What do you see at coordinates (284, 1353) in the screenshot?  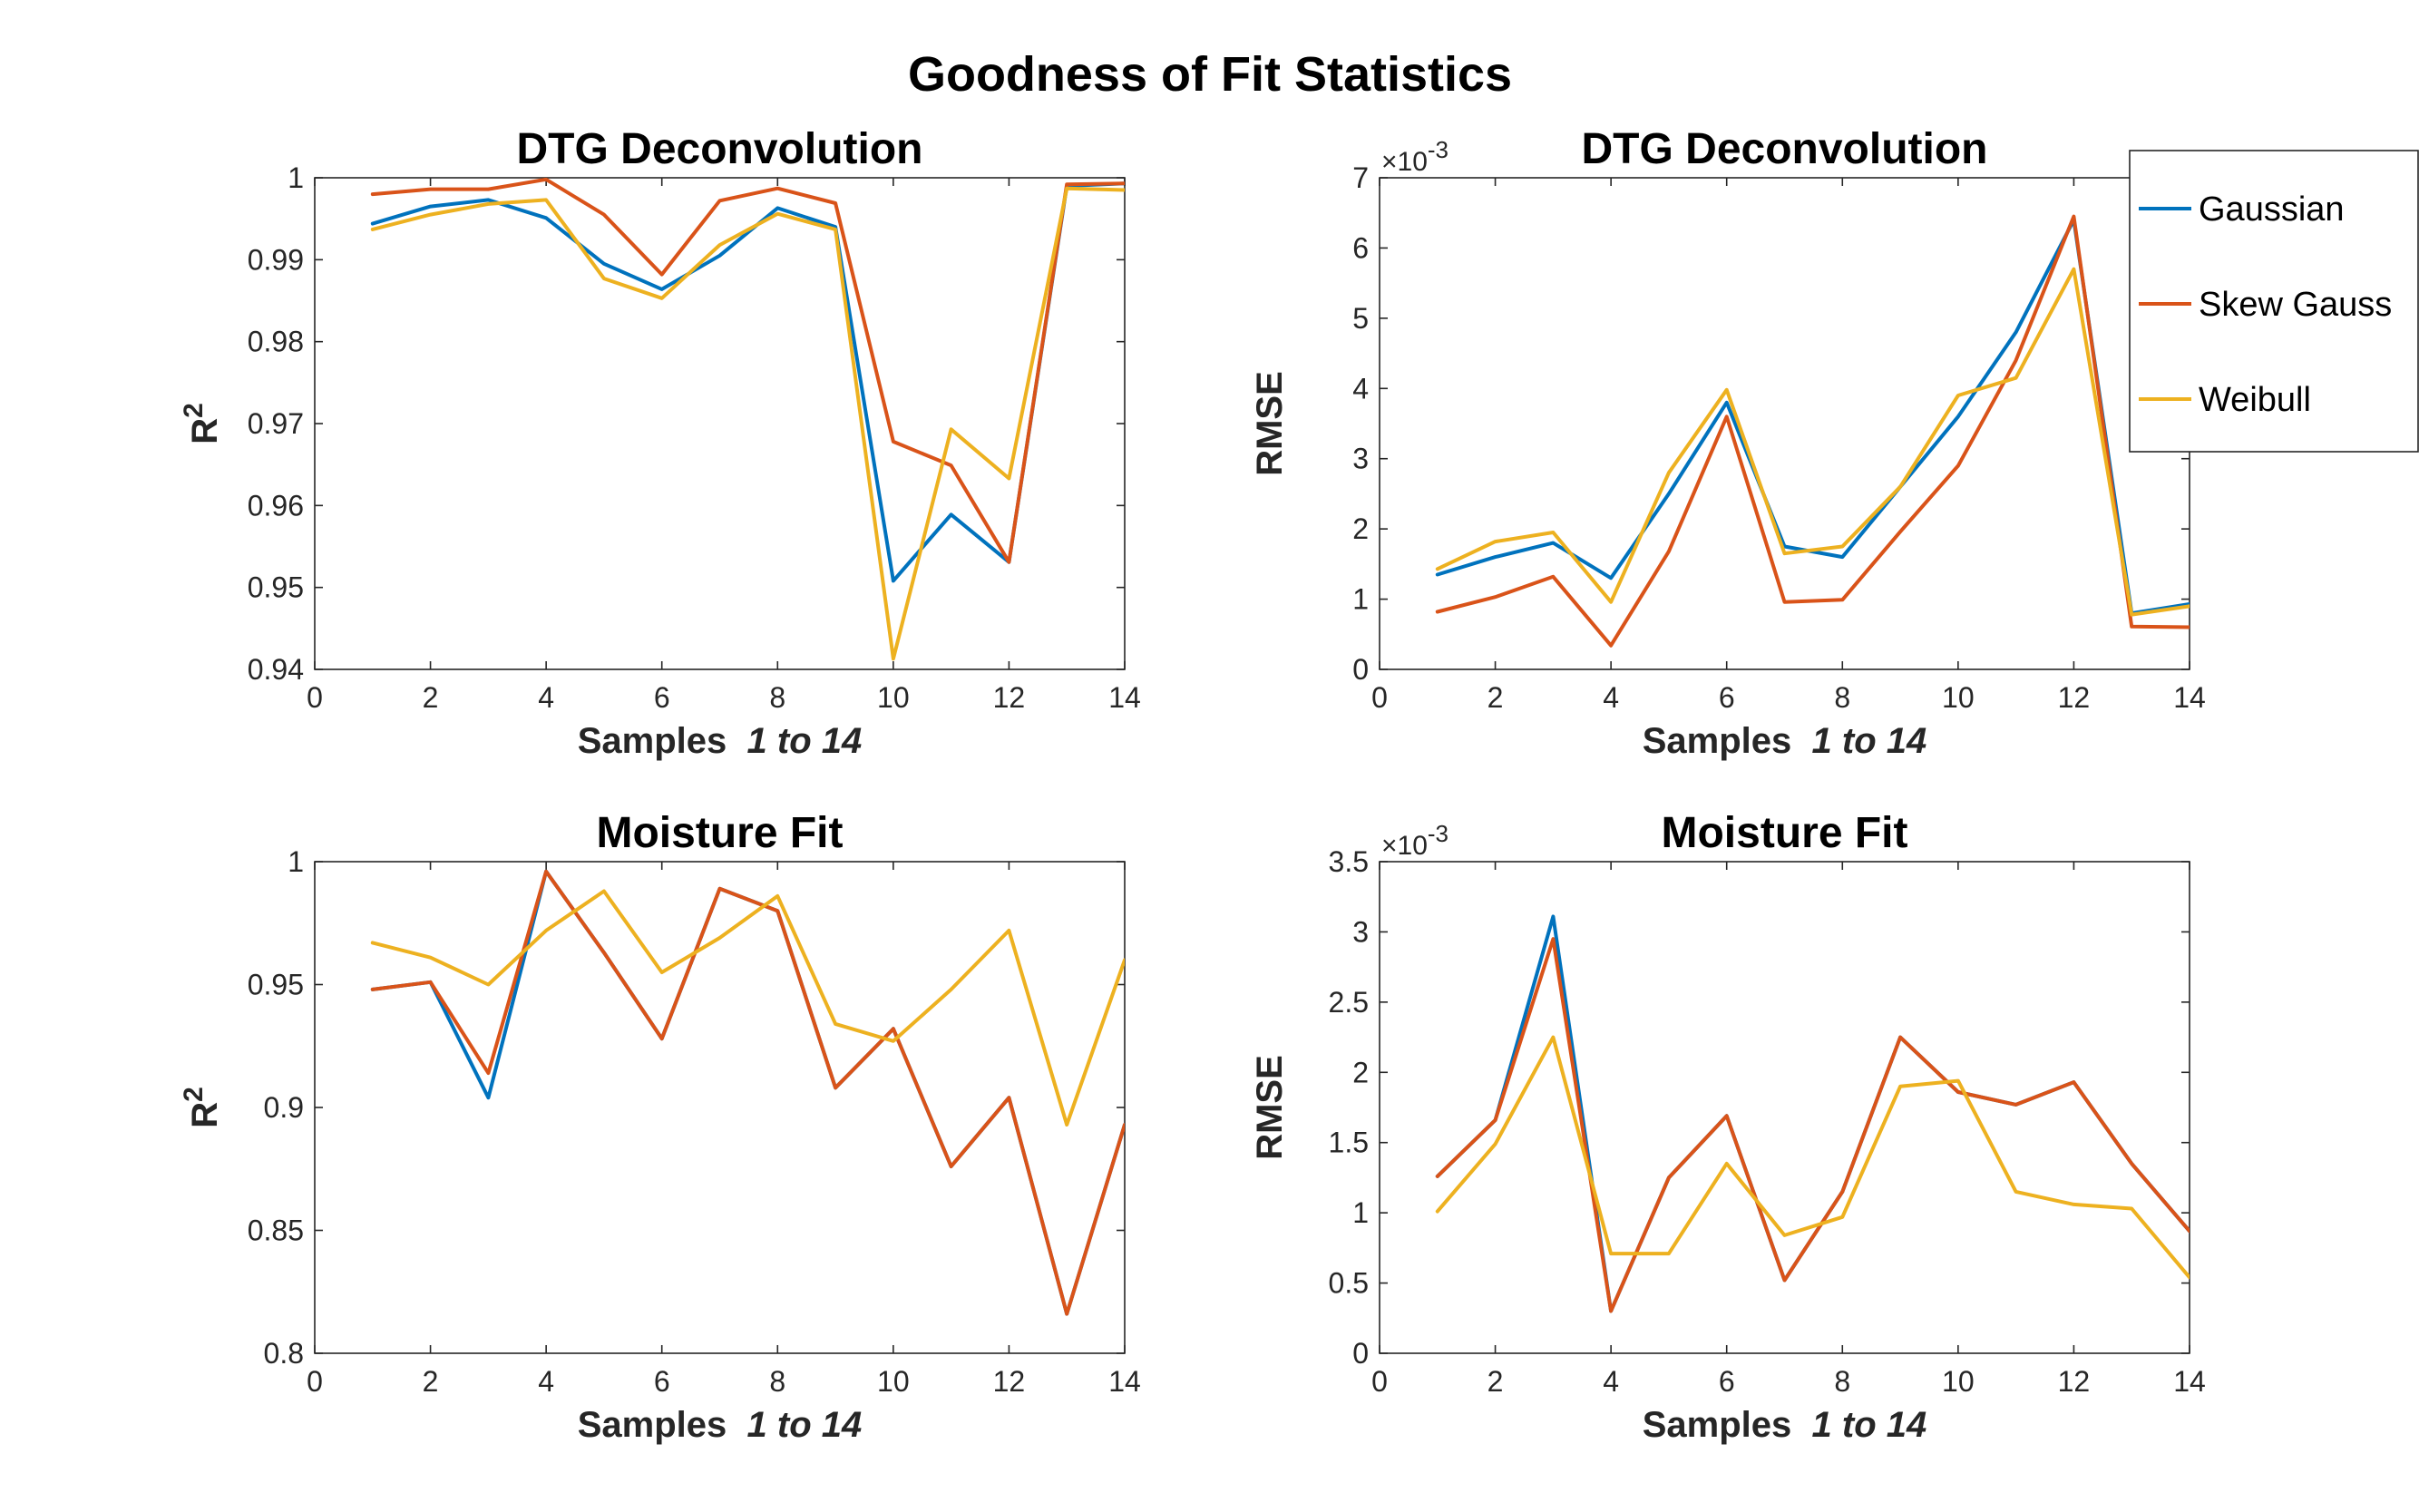 I see `y-tick-label: 0.8` at bounding box center [284, 1353].